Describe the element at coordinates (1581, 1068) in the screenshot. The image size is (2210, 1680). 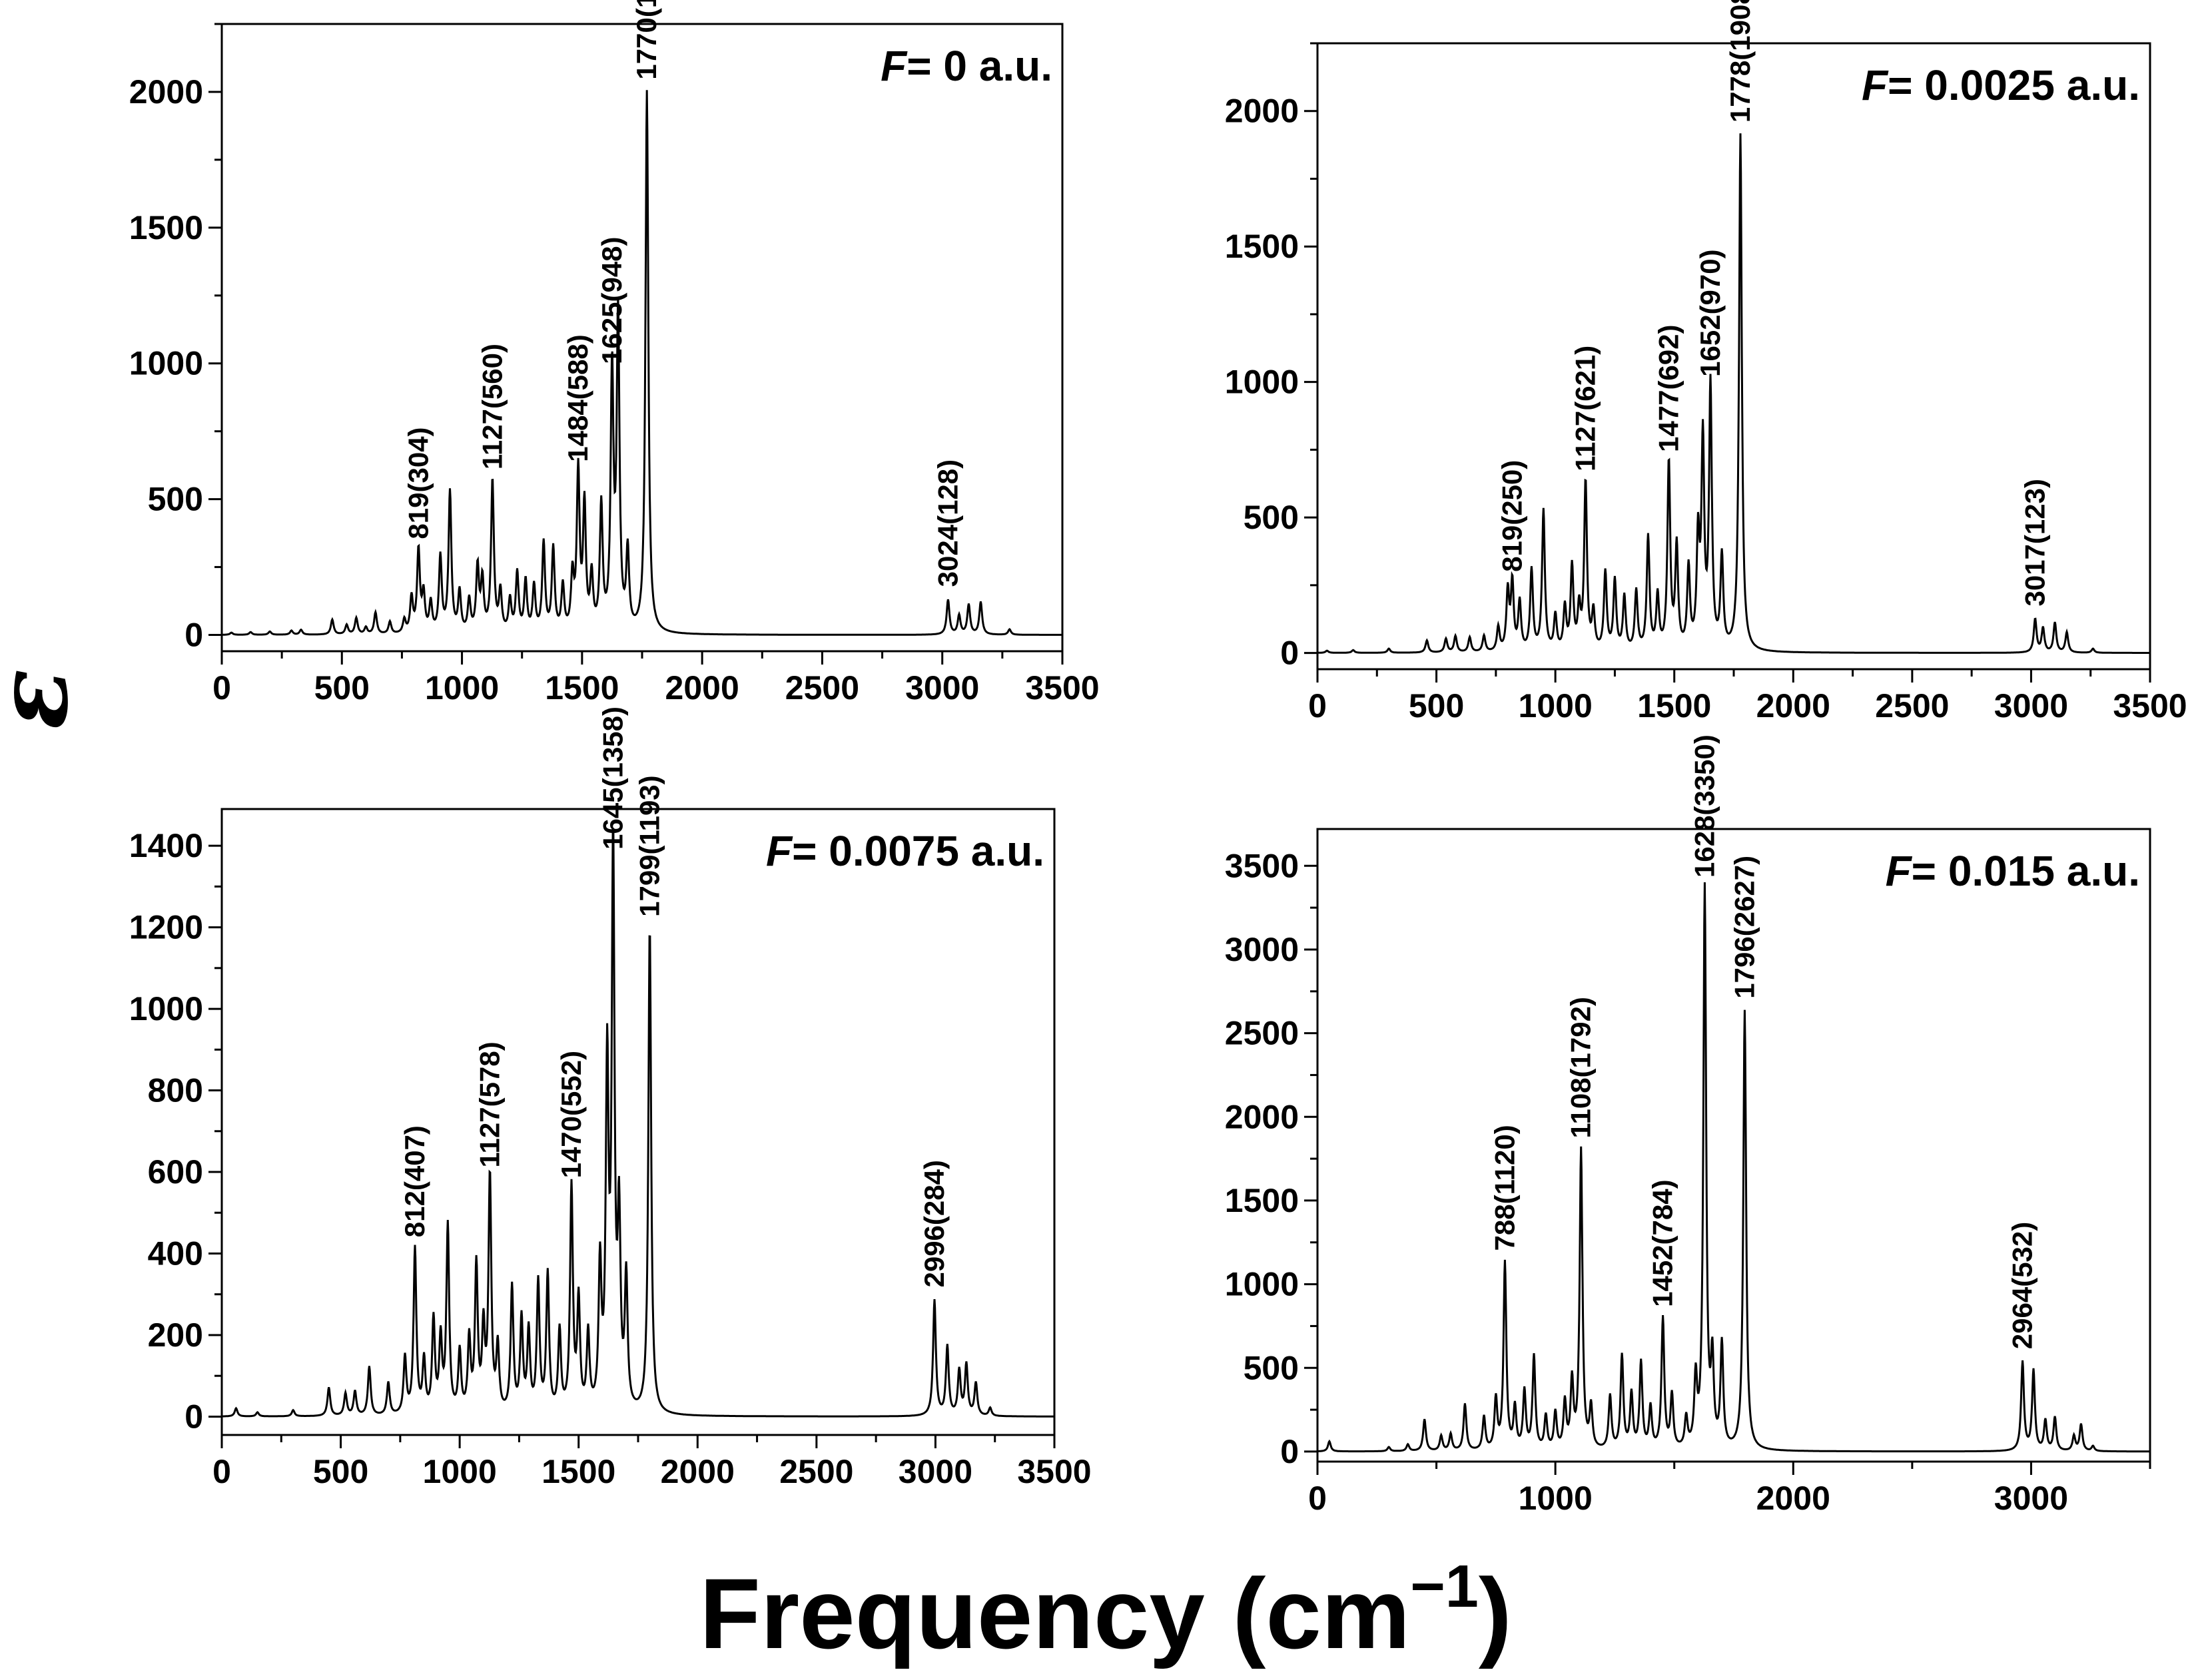
I see `peak-label: 1108(1792)` at that location.